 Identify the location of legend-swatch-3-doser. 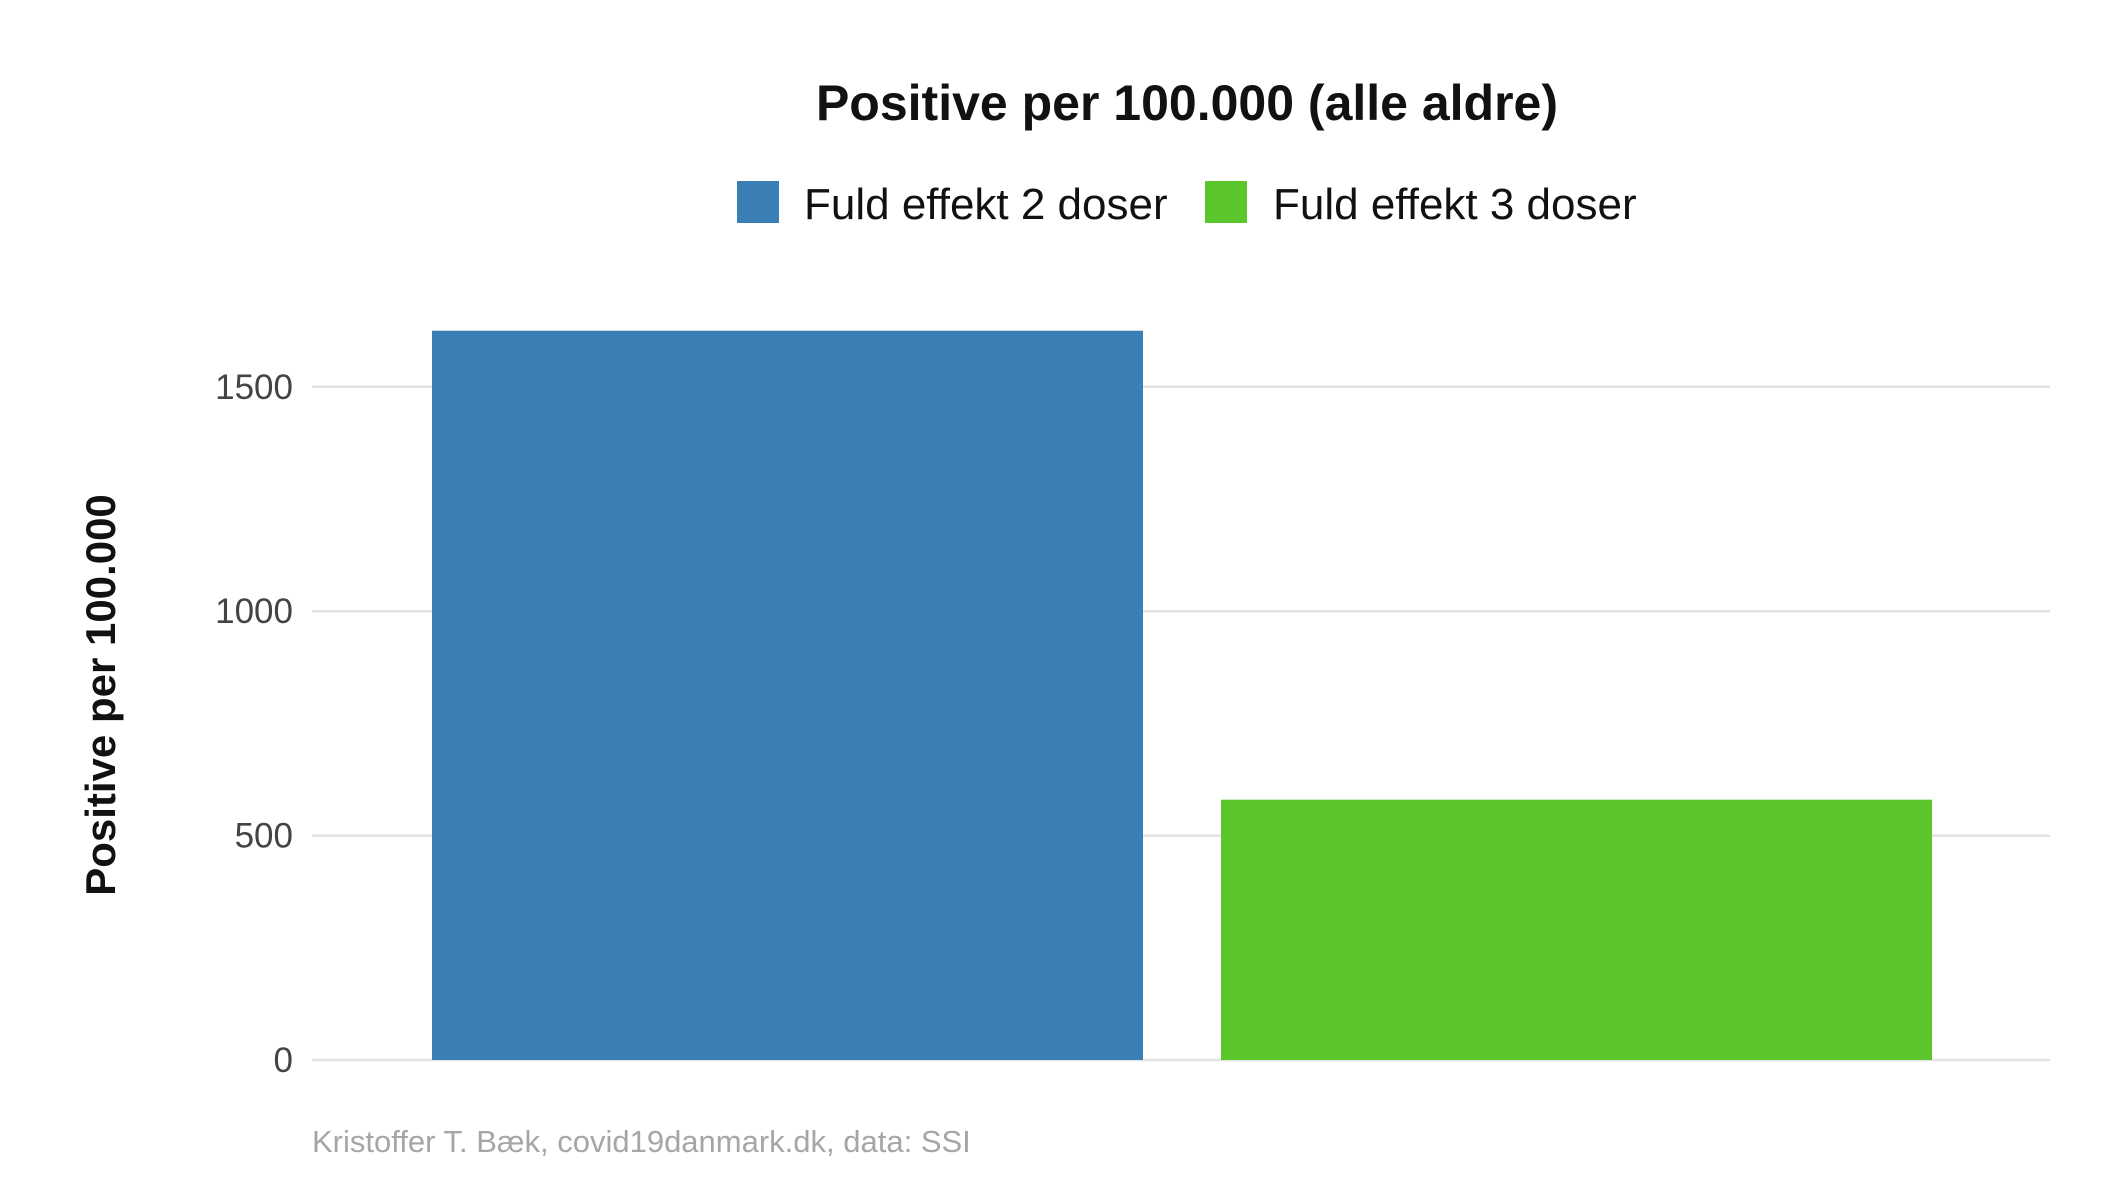
(1226, 202).